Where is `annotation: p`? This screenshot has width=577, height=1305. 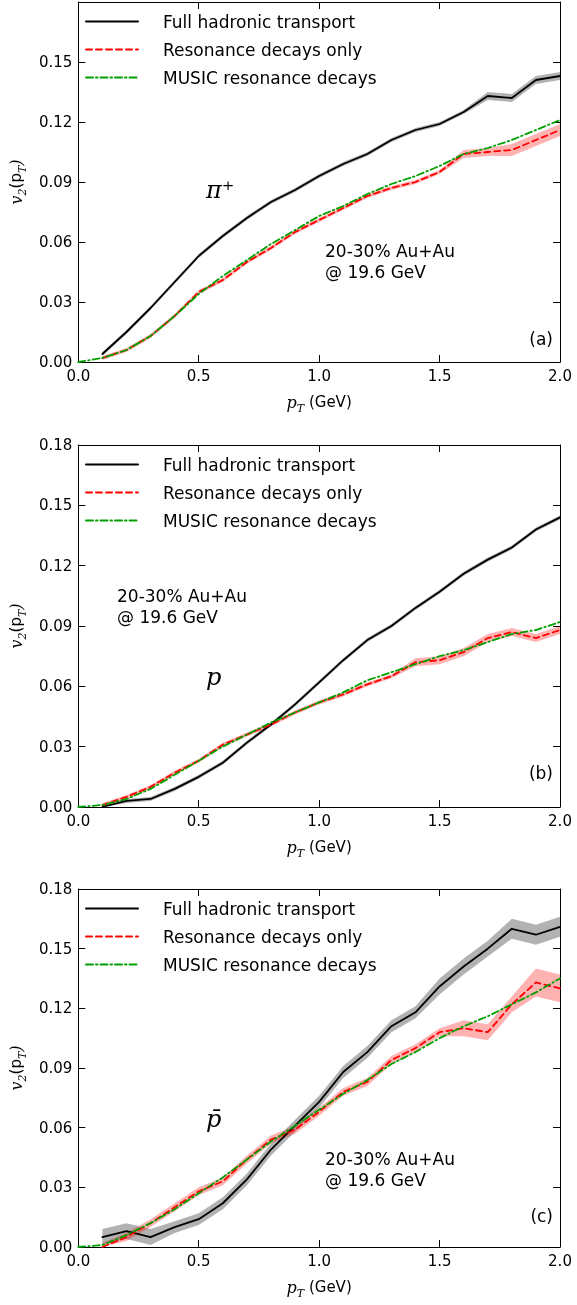 annotation: p is located at coordinates (214, 677).